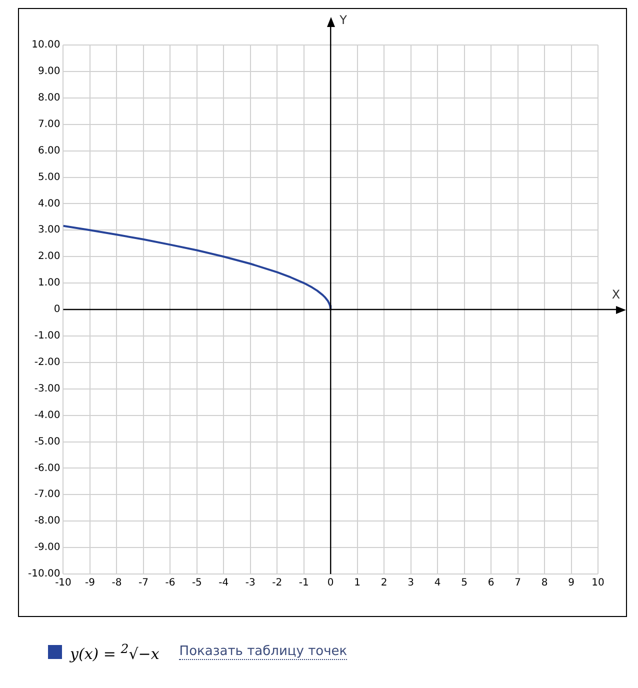 The image size is (638, 688). I want to click on y-tick-label: -1.00, so click(47, 336).